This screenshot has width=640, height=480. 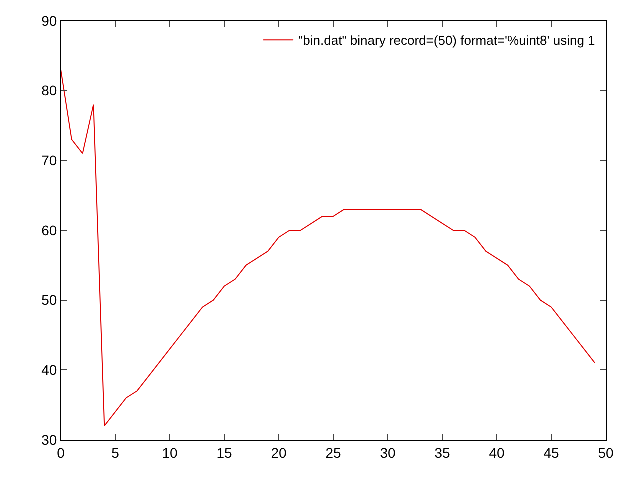 What do you see at coordinates (50, 230) in the screenshot?
I see `y-tick-label: 60` at bounding box center [50, 230].